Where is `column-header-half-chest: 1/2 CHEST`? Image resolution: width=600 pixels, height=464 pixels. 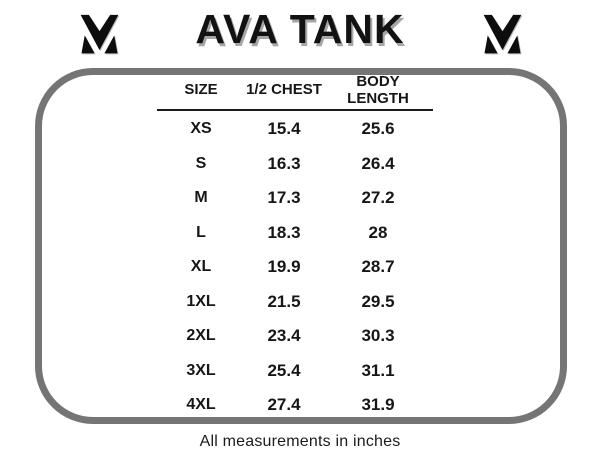
column-header-half-chest: 1/2 CHEST is located at coordinates (284, 90).